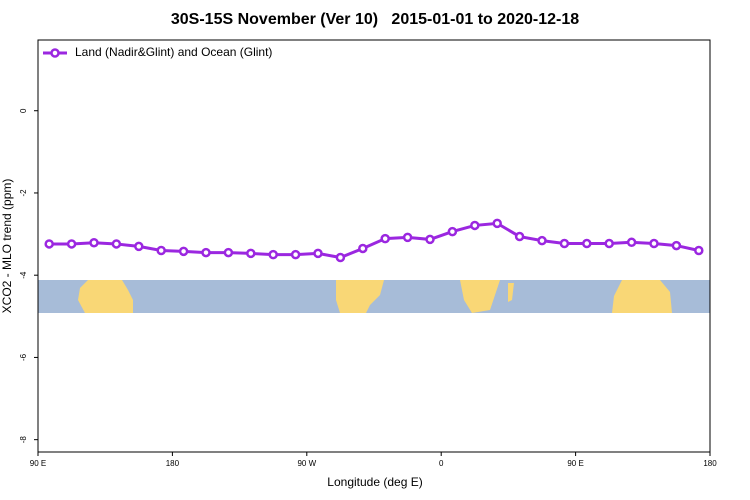 This screenshot has height=500, width=750. I want to click on y-tick-label: 0, so click(23, 110).